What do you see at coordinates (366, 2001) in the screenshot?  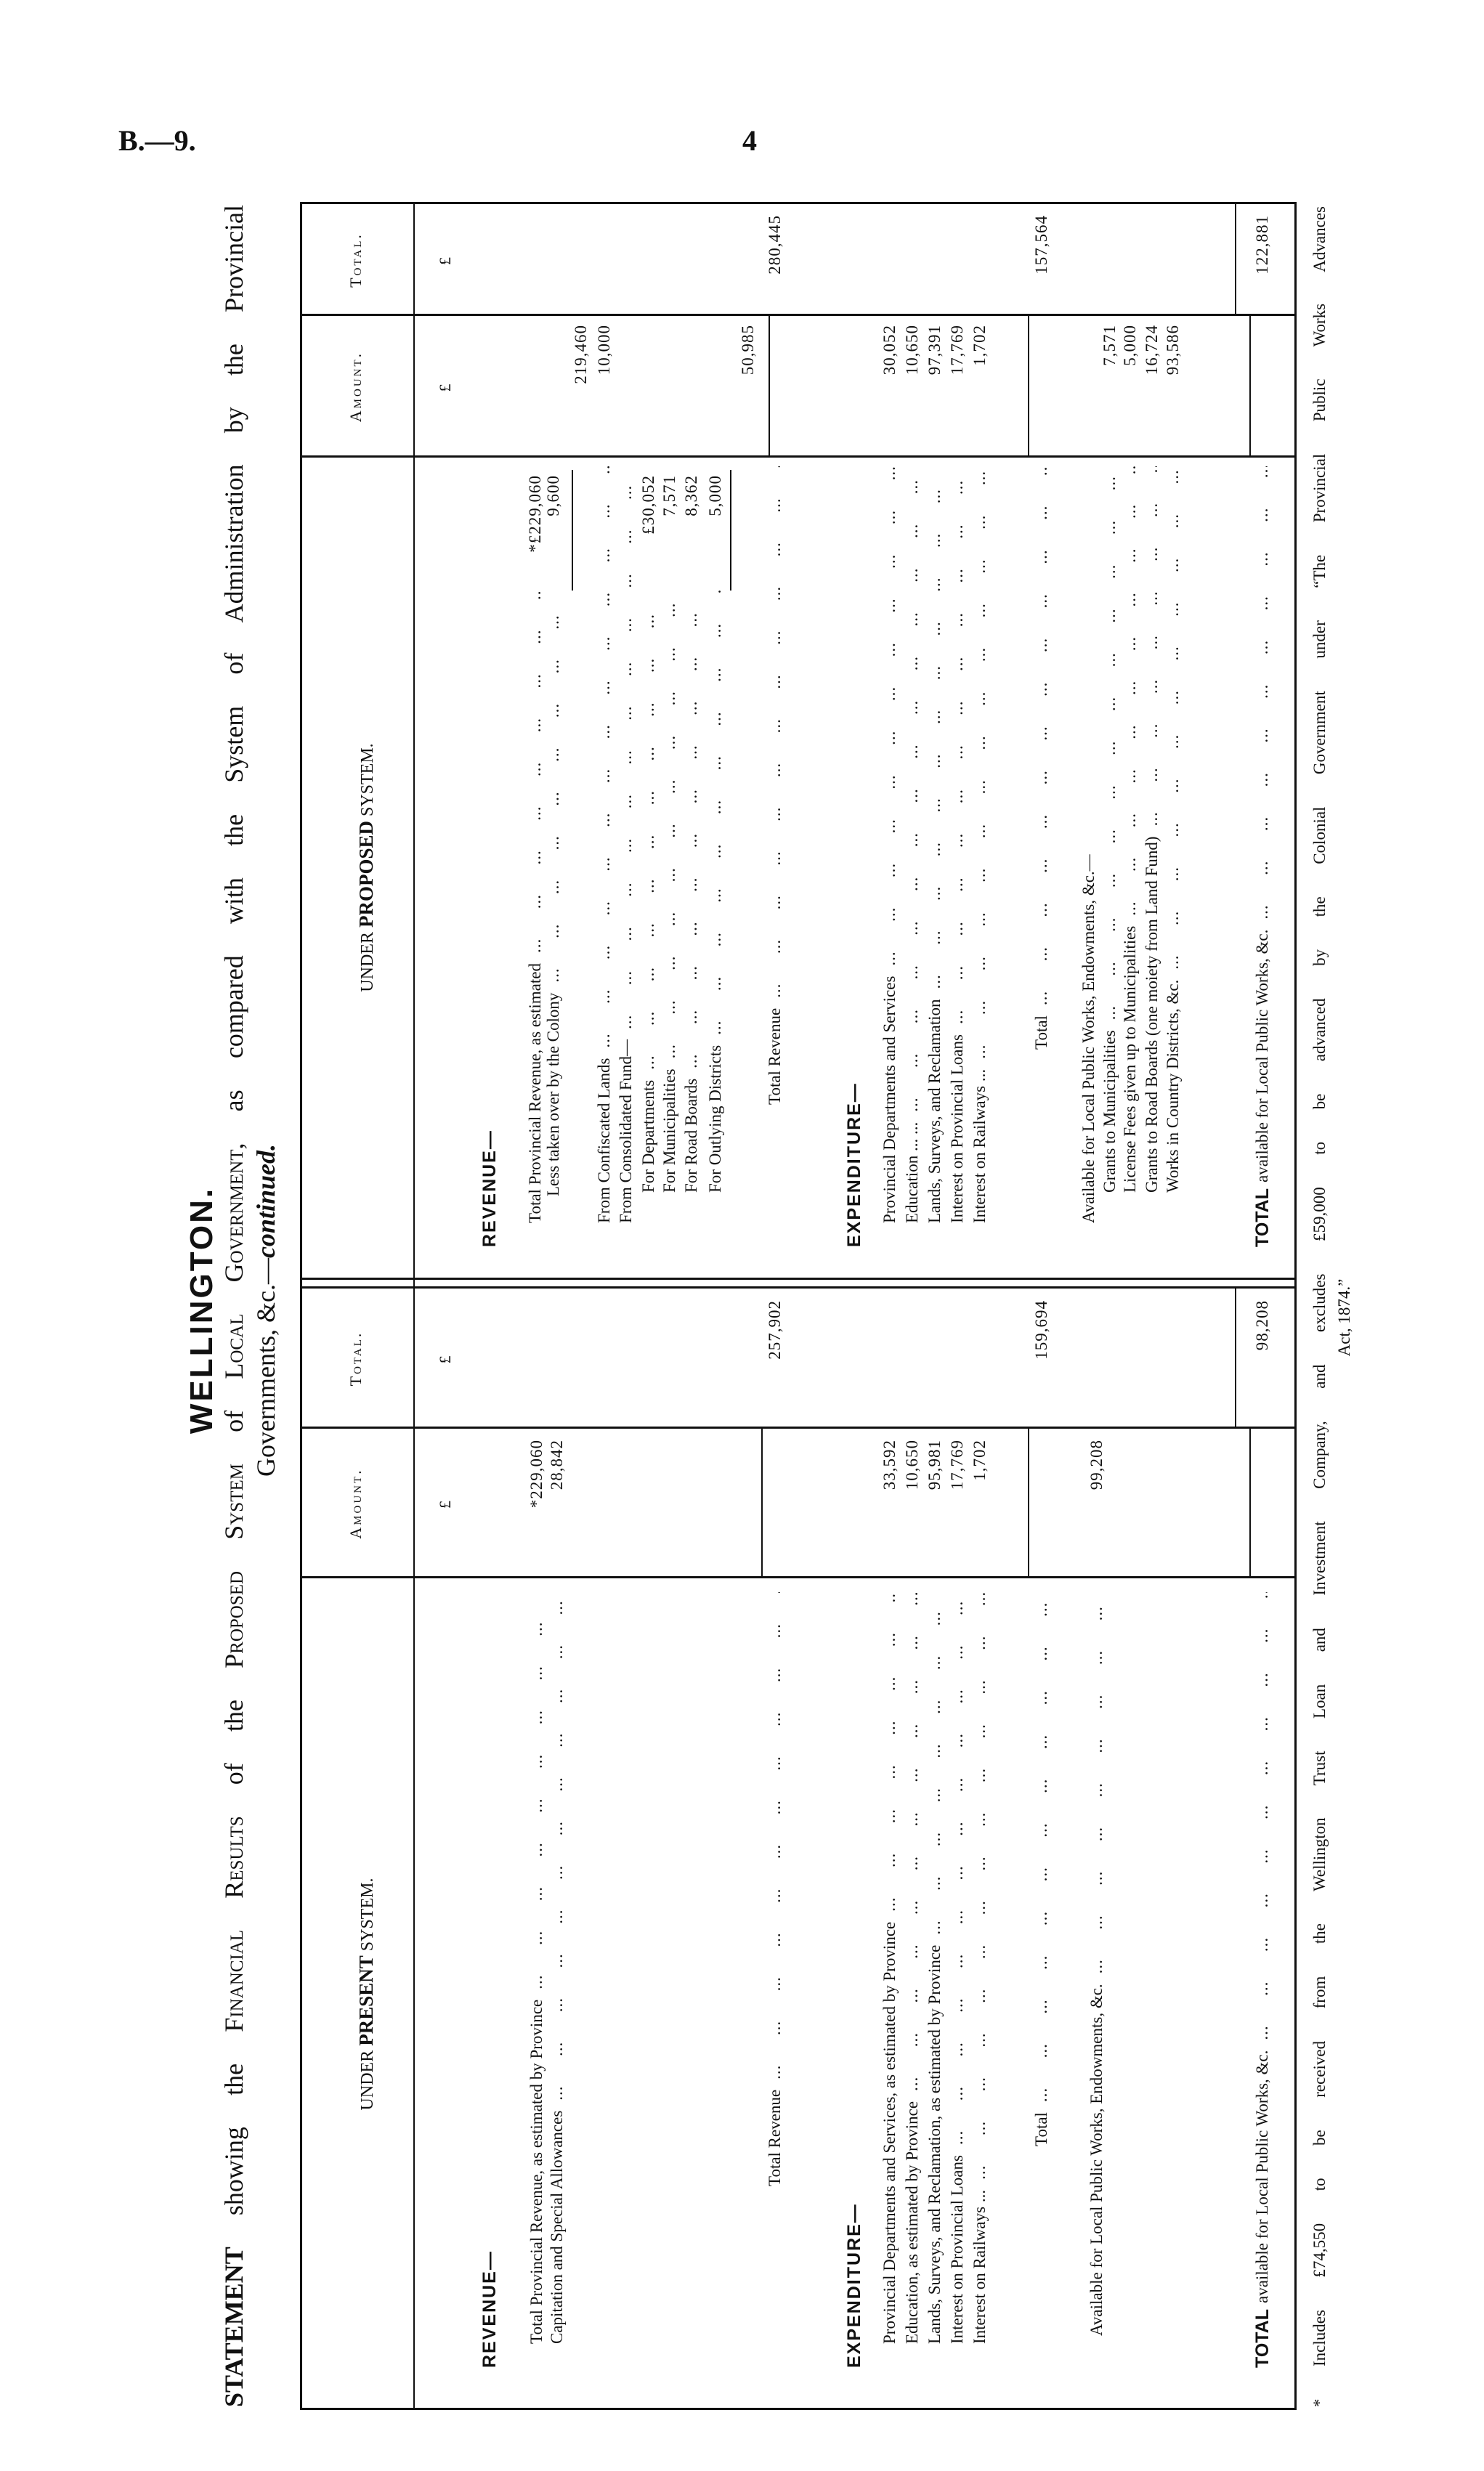 I see `heading-bold: PRESENT` at bounding box center [366, 2001].